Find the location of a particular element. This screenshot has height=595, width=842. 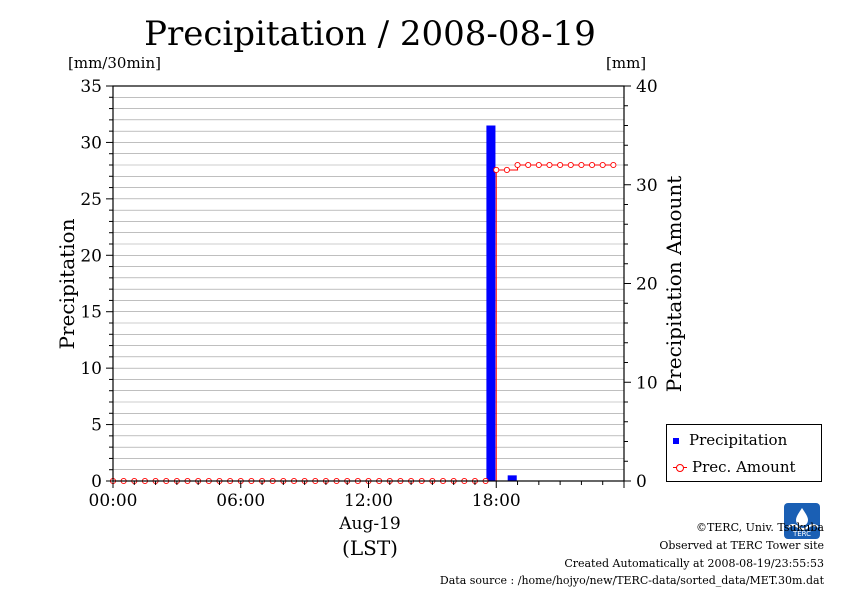

x-tick-label: 18:00 is located at coordinates (496, 501).